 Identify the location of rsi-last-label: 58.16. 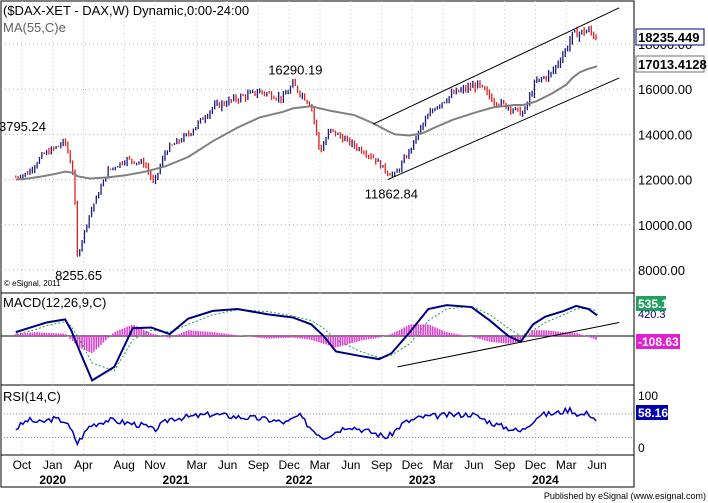
(653, 413).